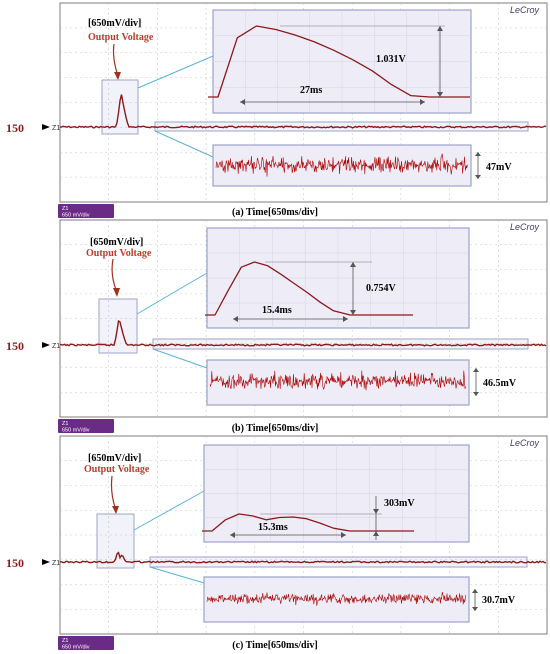 This screenshot has width=550, height=654. Describe the element at coordinates (120, 107) in the screenshot. I see `zoom-box-pulse` at that location.